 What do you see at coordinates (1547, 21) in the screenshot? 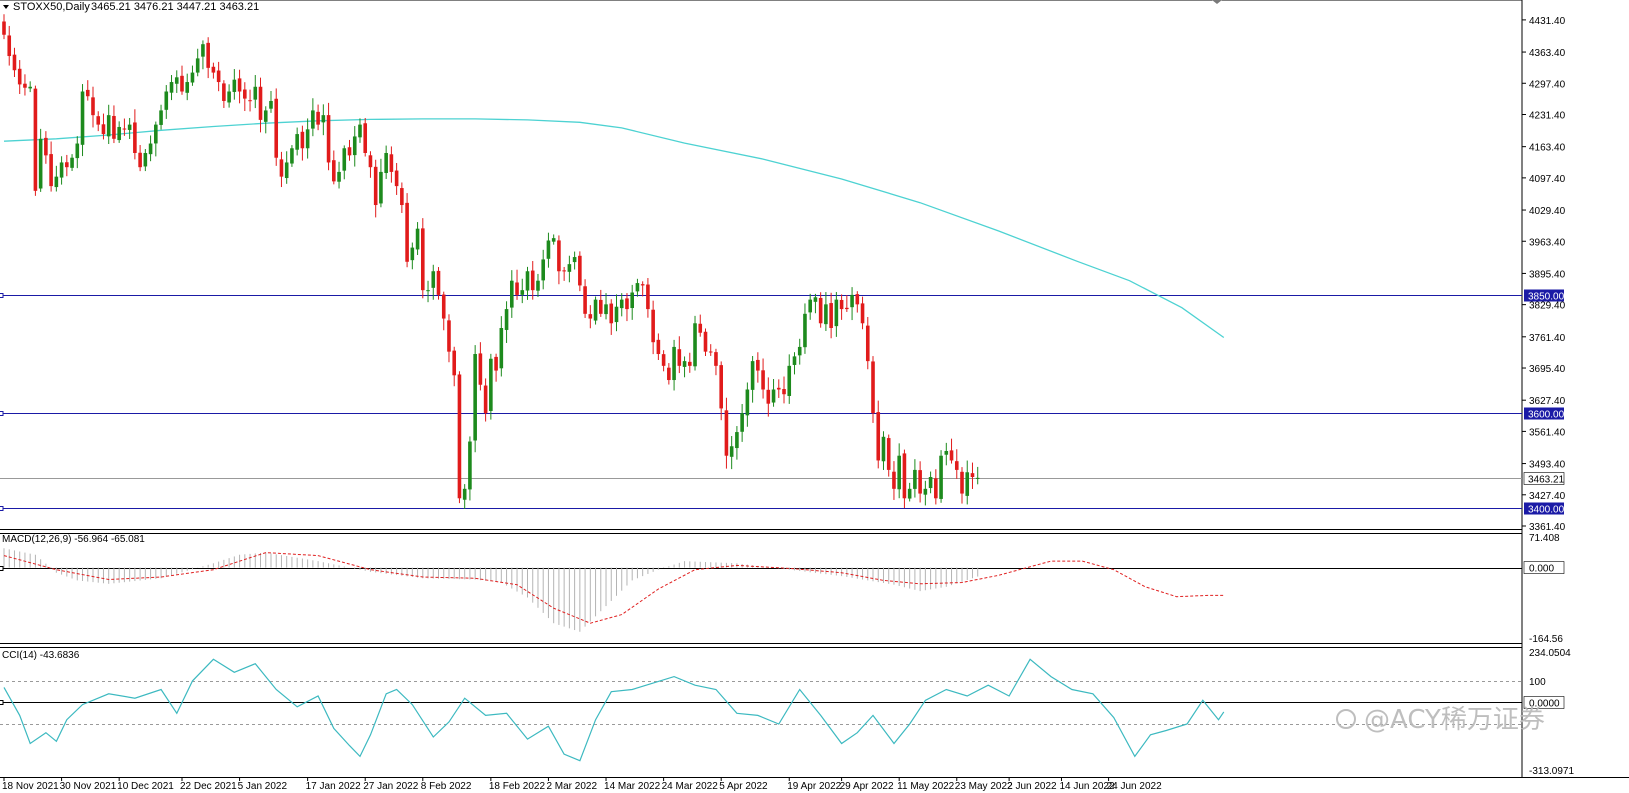
I see `price-tick-label: 4431.40` at bounding box center [1547, 21].